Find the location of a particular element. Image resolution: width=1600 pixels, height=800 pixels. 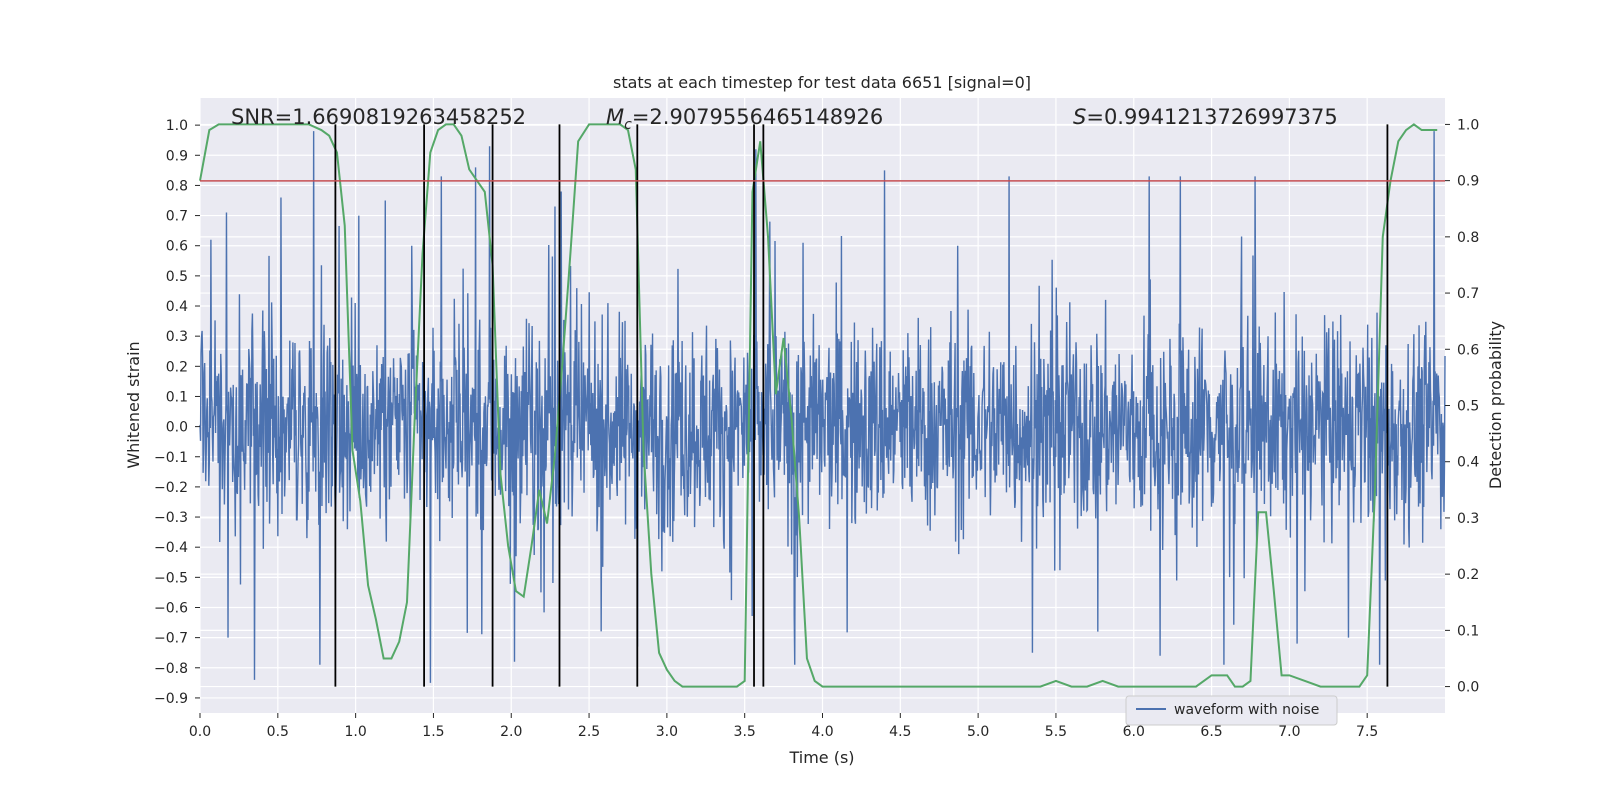

x-tick-label: 4.0 is located at coordinates (822, 732).